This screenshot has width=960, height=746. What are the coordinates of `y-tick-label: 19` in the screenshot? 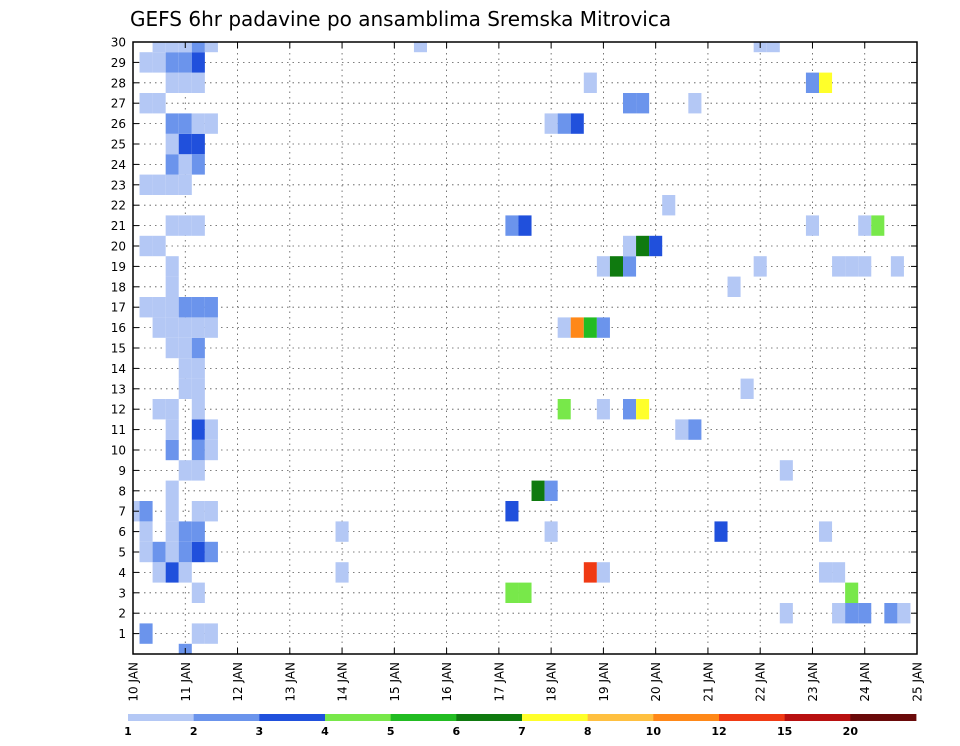 It's located at (118, 267).